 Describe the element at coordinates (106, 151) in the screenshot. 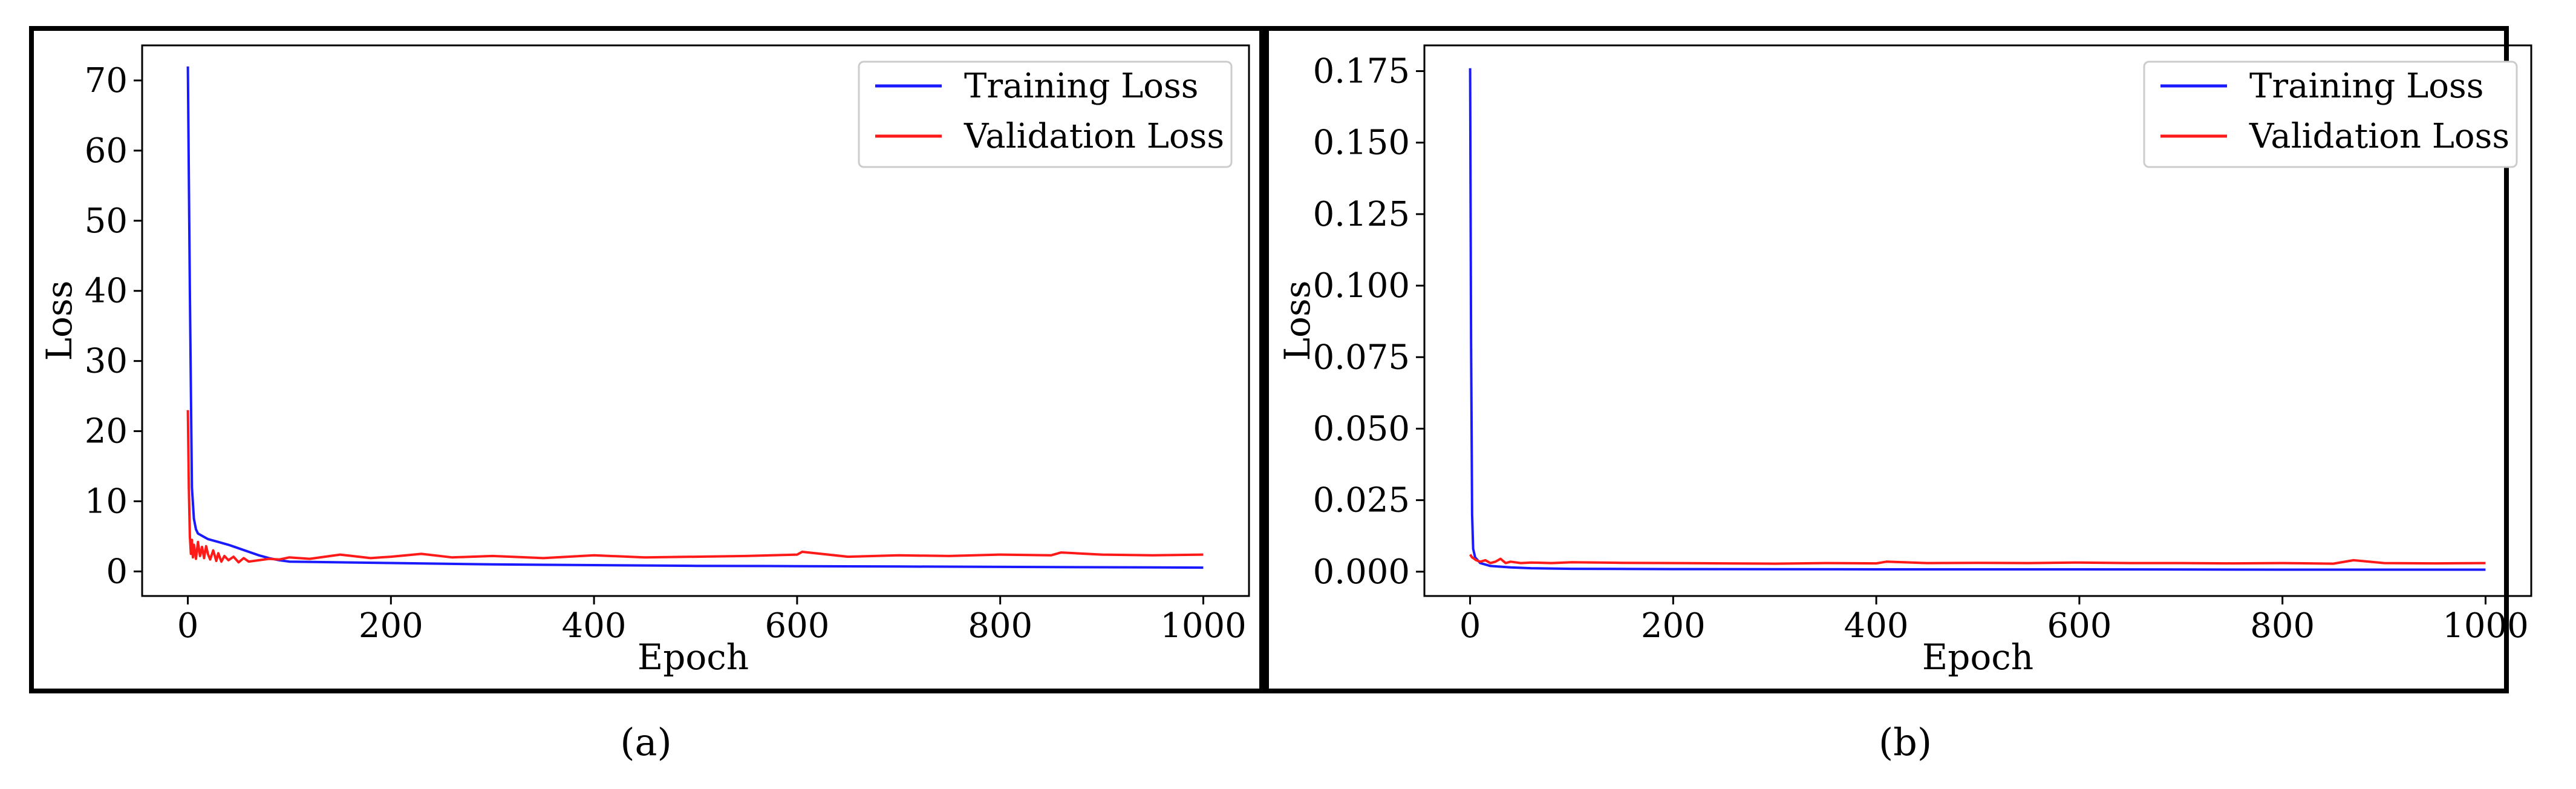

I see `y-tick-label: 60` at that location.